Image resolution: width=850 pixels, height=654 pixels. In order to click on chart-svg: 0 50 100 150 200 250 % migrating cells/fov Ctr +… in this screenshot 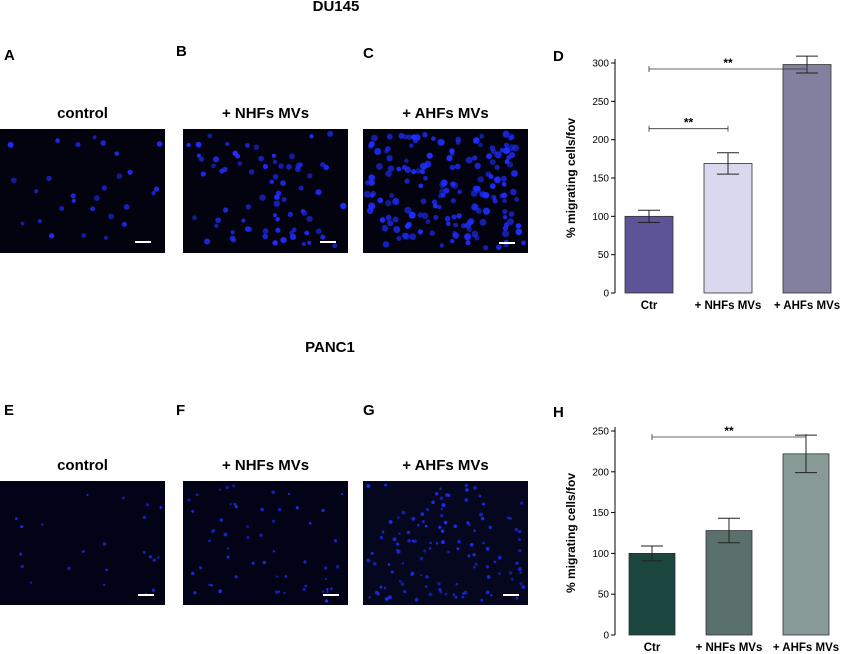, I will do `click(701, 539)`.